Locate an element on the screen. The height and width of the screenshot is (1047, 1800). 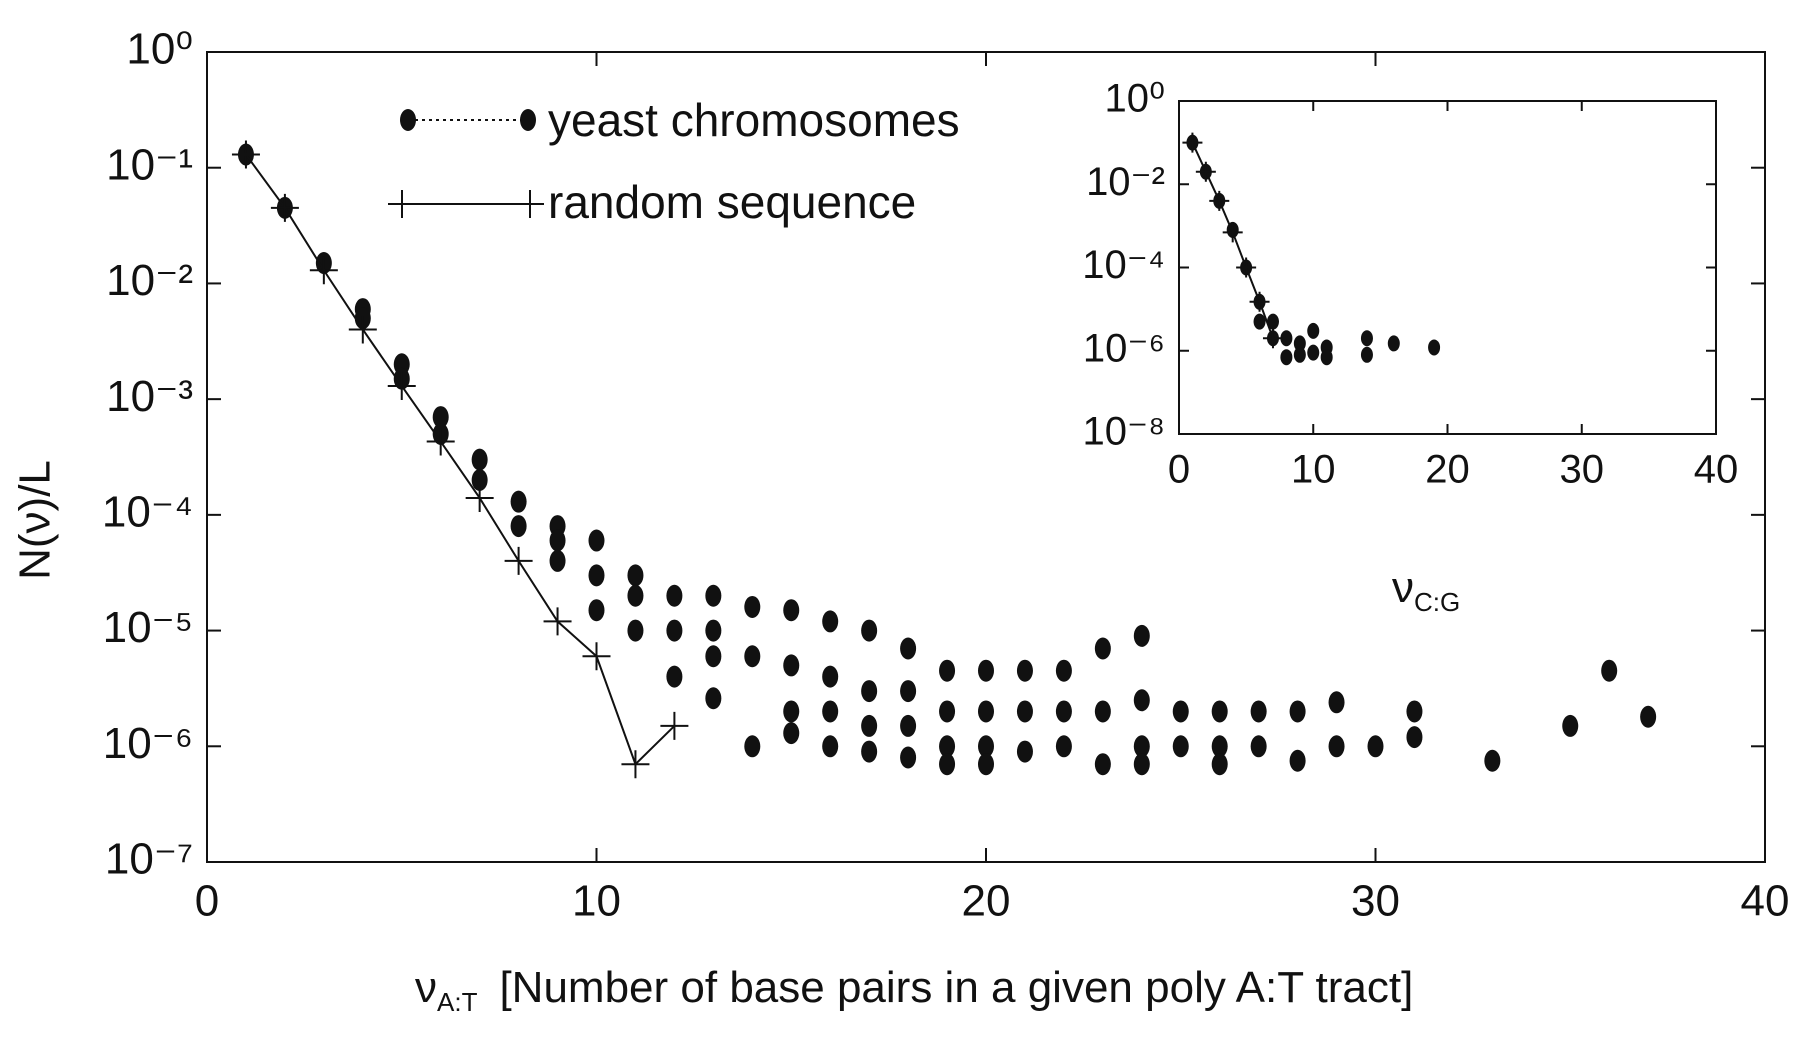
y-tick-label: 10⁻³ is located at coordinates (149, 396).